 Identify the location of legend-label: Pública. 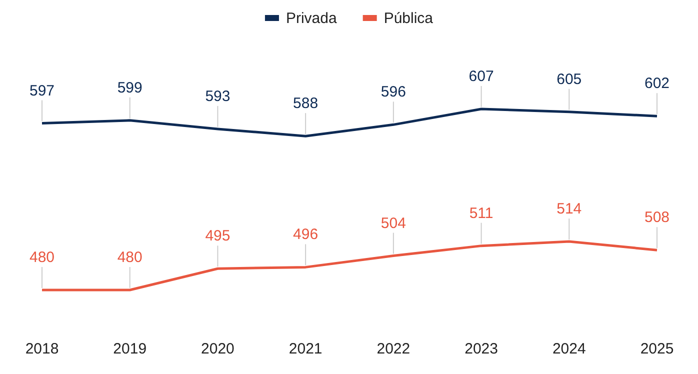
(409, 18).